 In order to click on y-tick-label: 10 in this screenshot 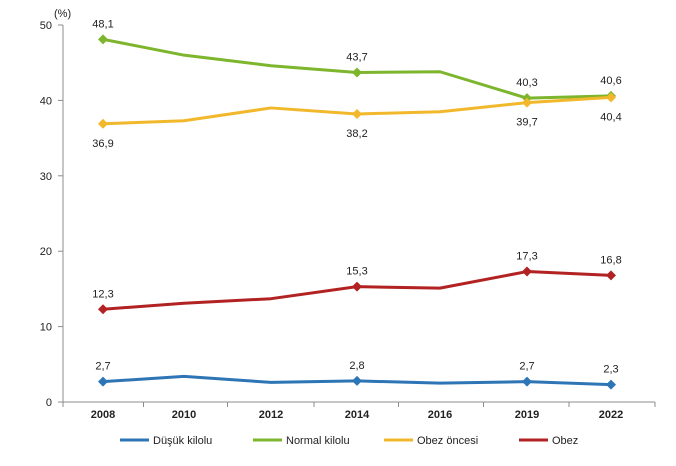, I will do `click(46, 328)`.